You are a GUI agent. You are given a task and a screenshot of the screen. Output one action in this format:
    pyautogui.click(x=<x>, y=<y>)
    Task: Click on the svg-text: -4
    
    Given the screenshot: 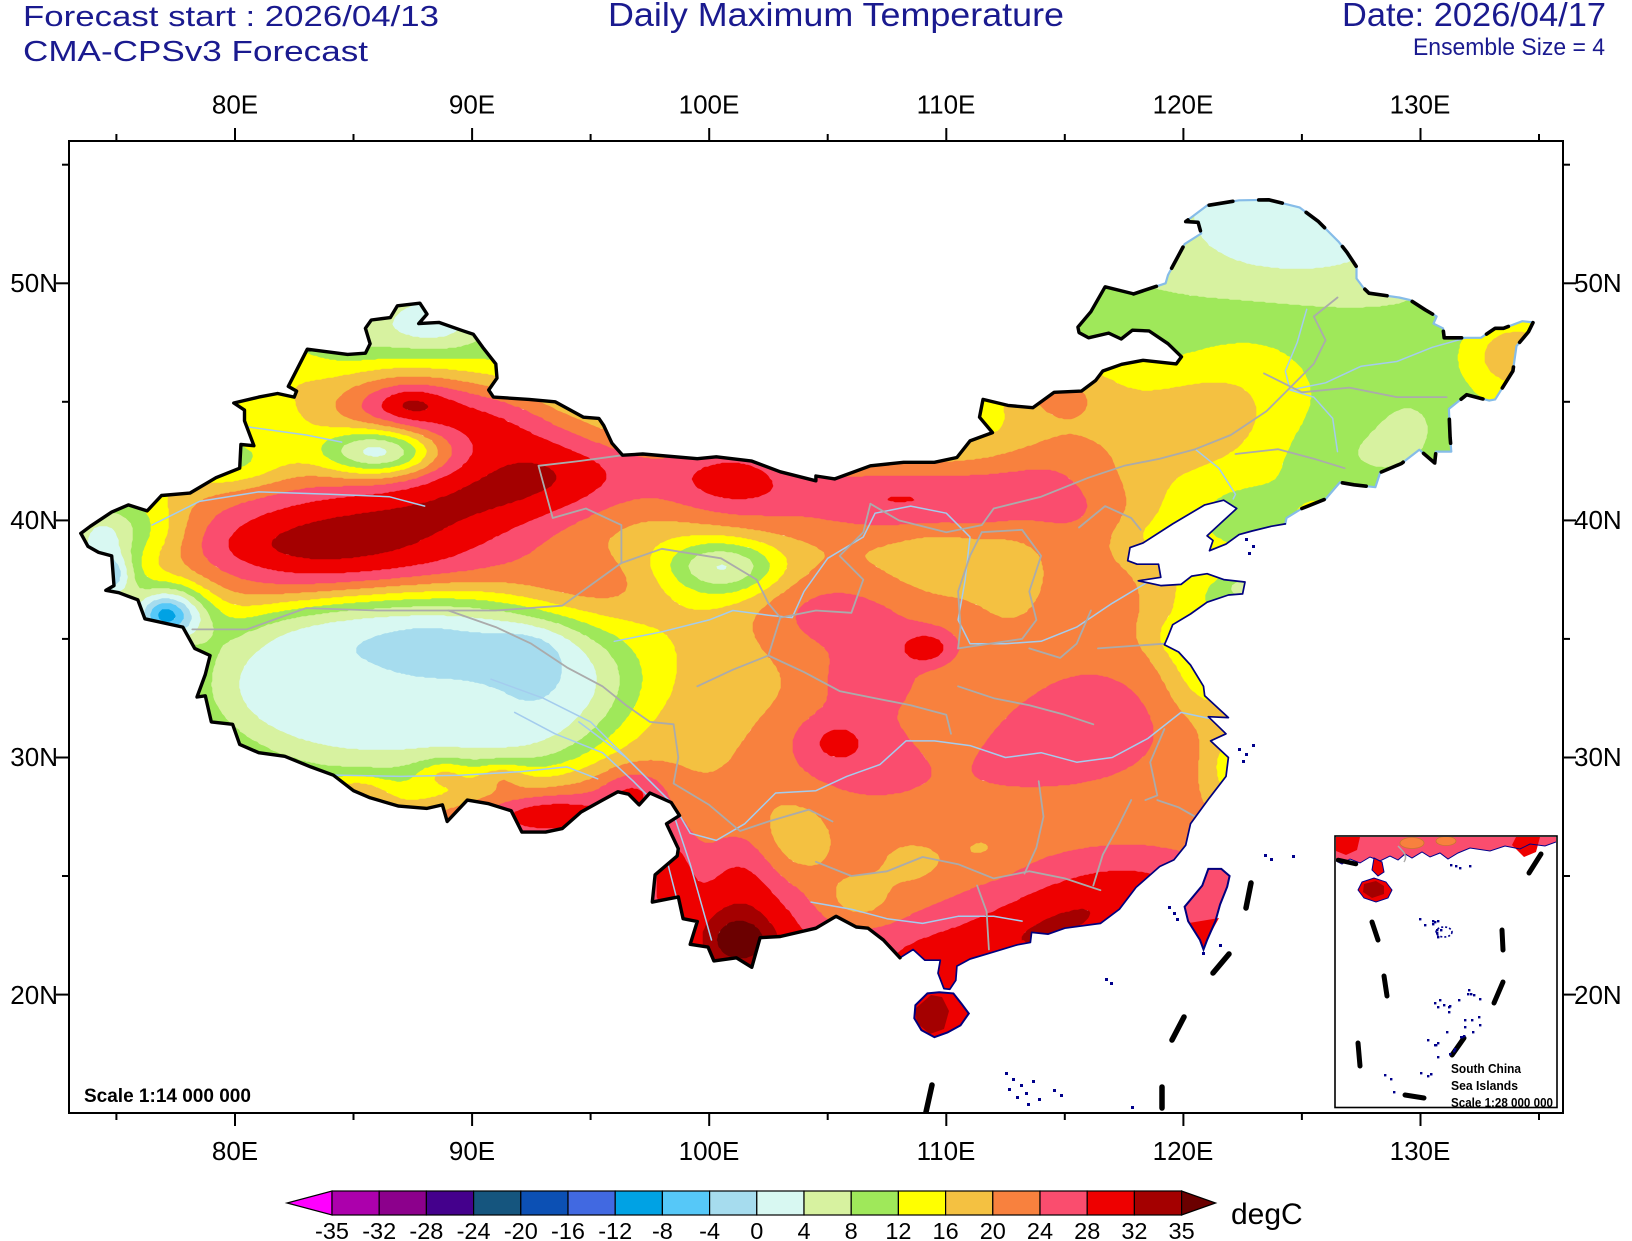 What is the action you would take?
    pyautogui.click(x=709, y=1229)
    